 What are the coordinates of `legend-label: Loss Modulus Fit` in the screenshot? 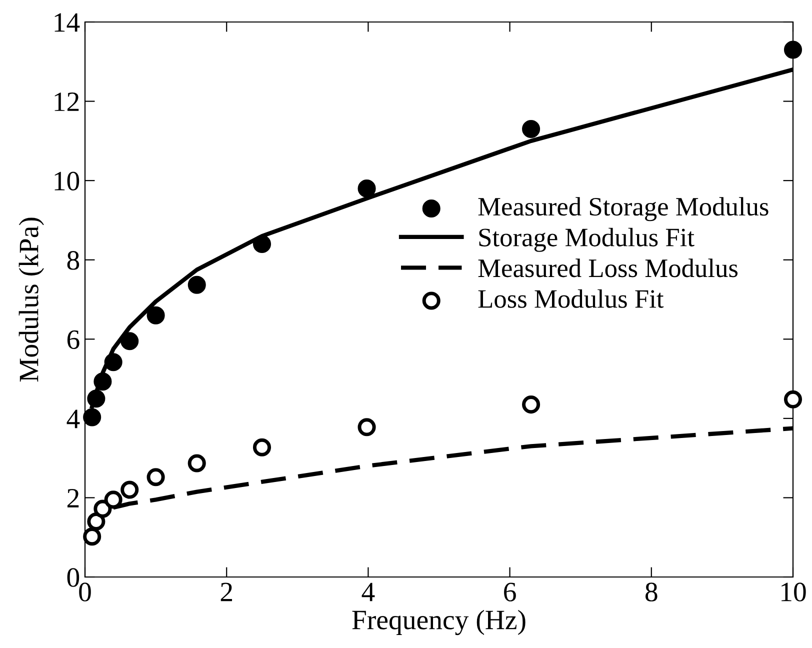 It's located at (571, 298).